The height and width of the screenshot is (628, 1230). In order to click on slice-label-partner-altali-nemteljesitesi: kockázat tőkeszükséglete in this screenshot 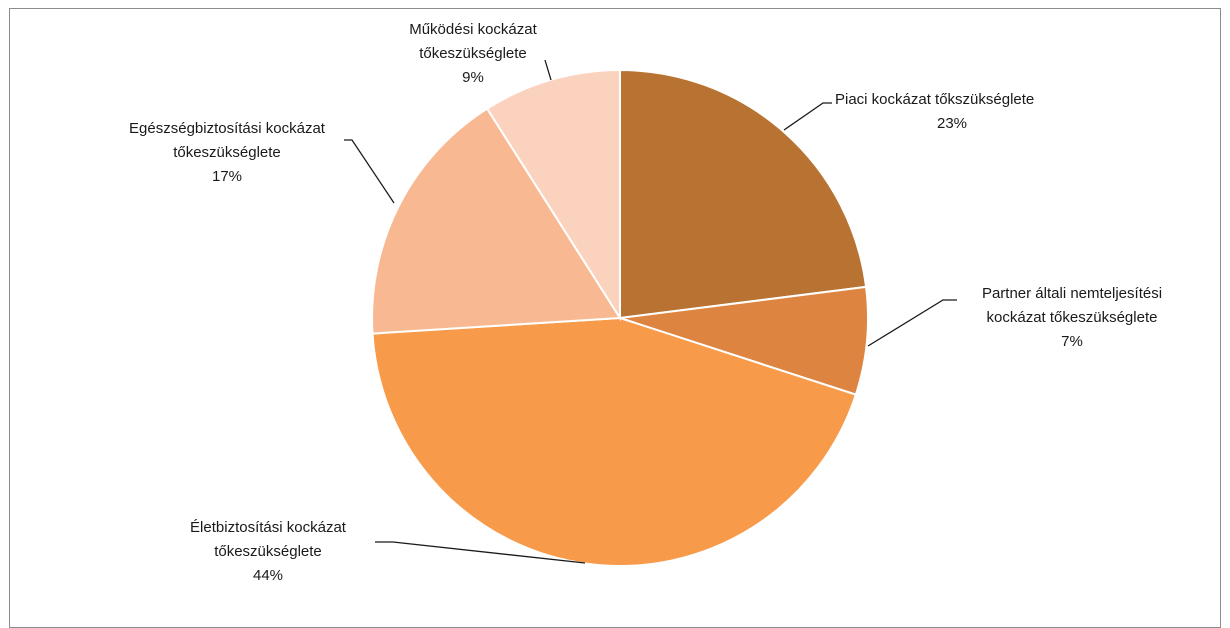, I will do `click(1072, 317)`.